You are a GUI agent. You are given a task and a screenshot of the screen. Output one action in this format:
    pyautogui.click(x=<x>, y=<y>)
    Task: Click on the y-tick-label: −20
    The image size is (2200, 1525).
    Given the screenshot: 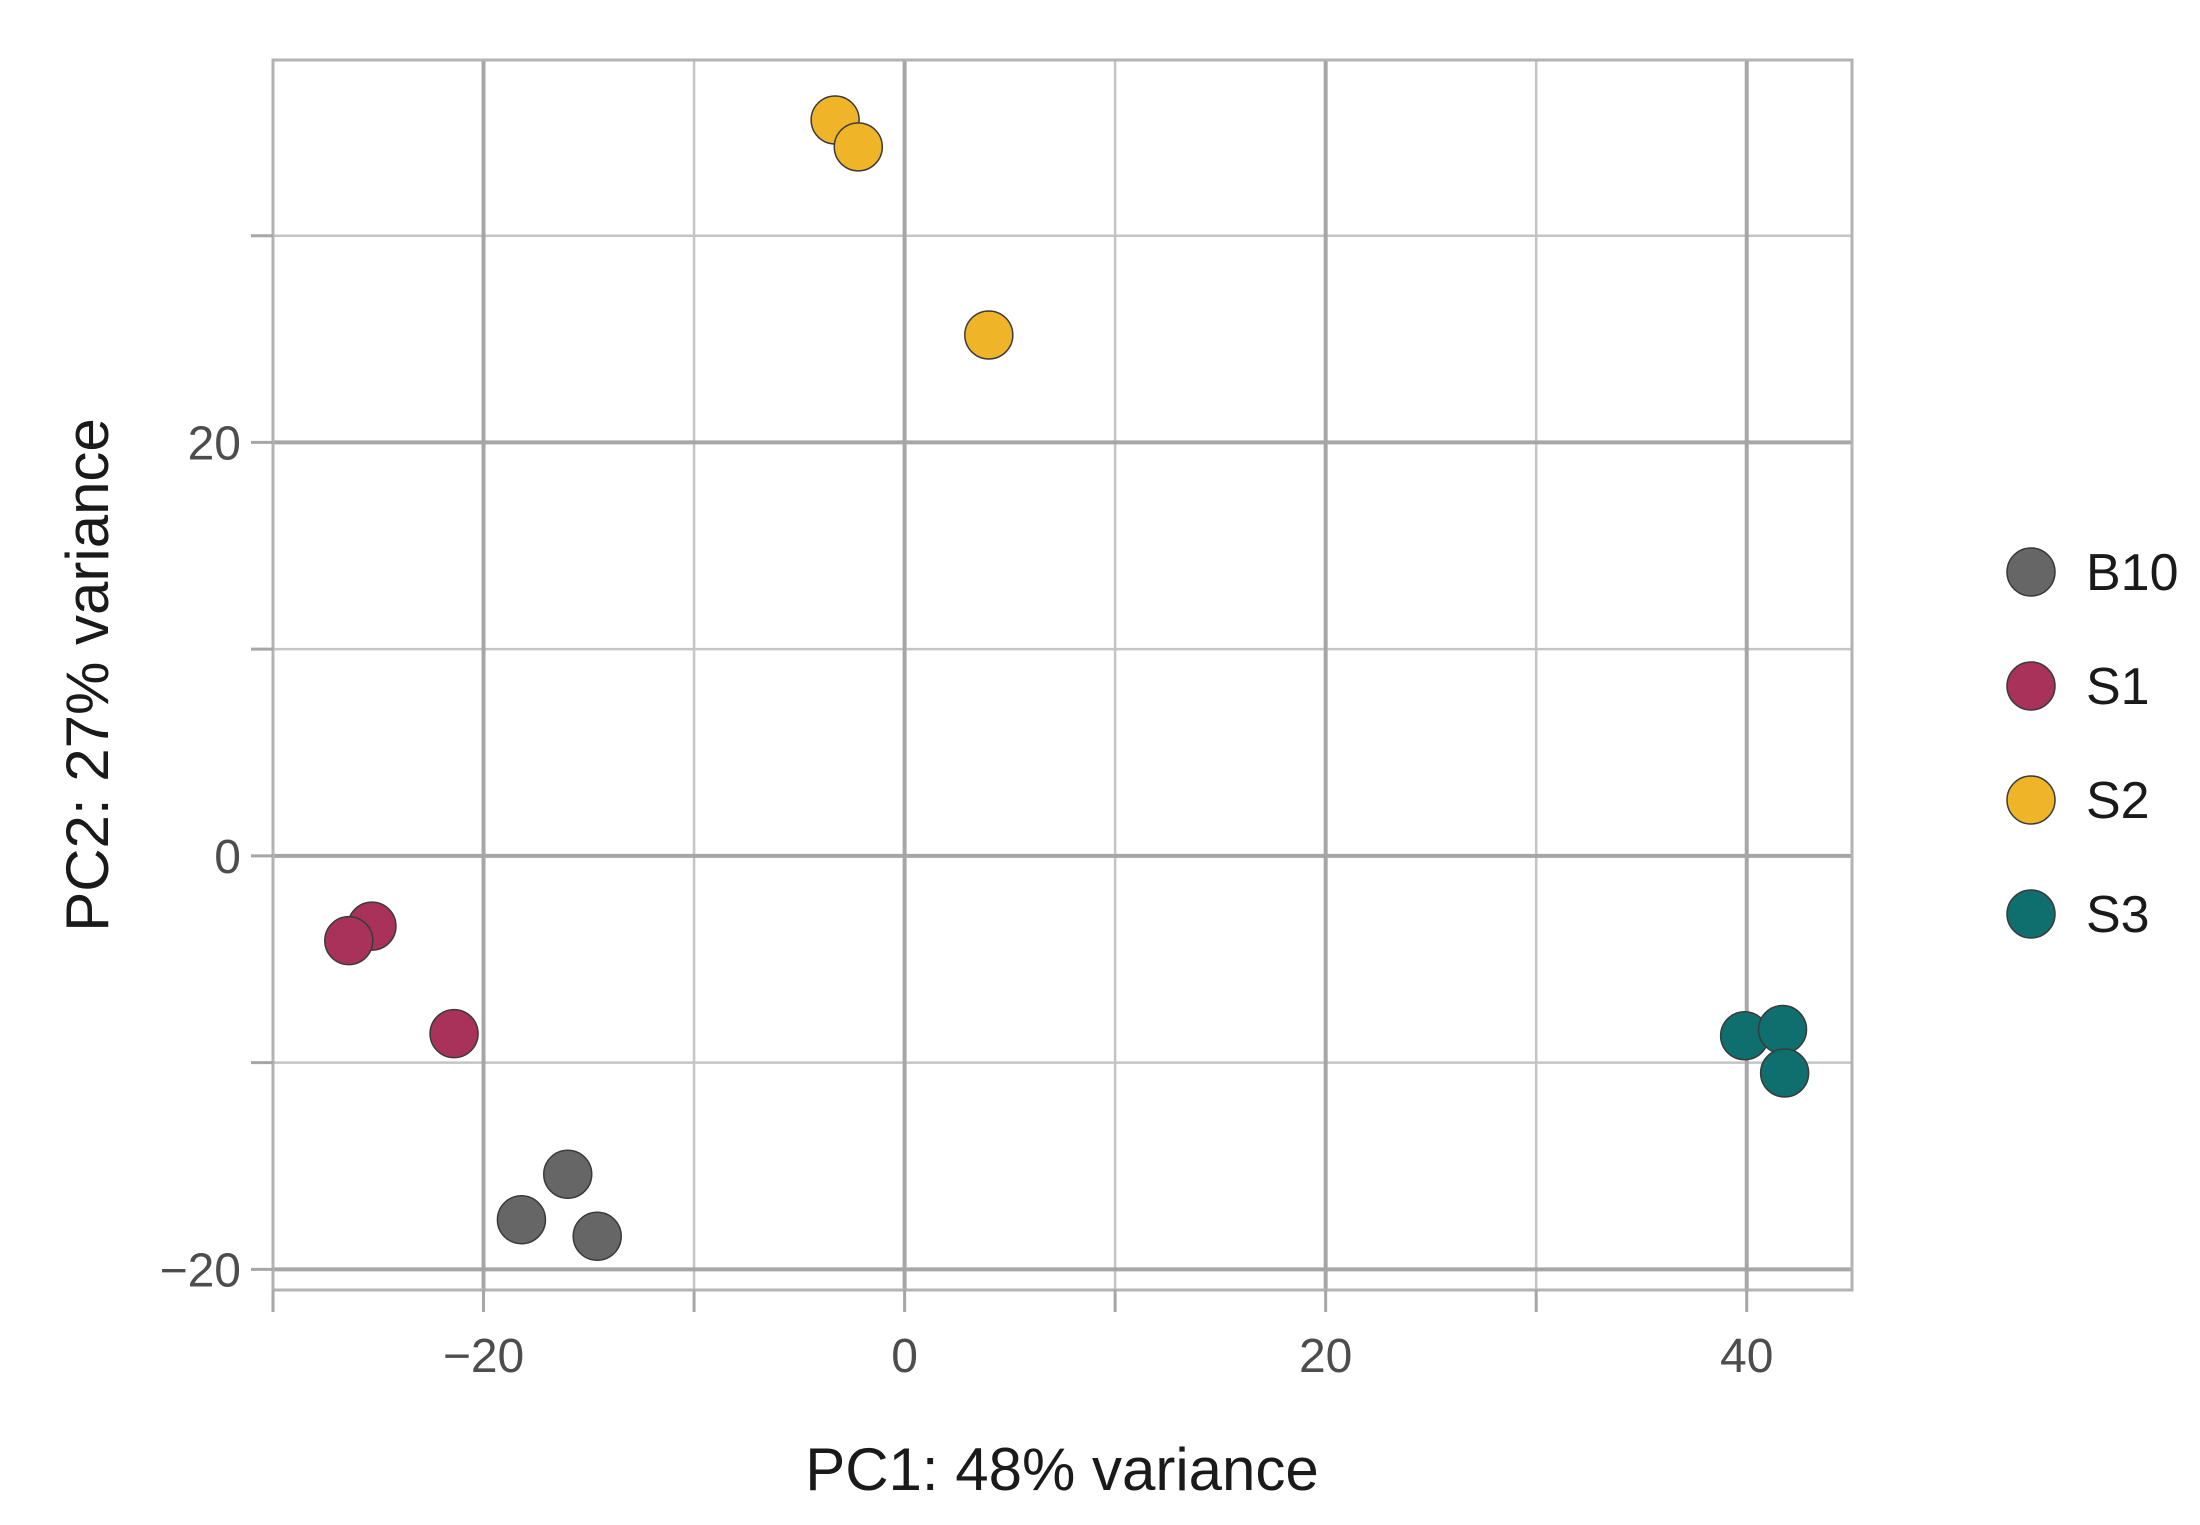 What is the action you would take?
    pyautogui.click(x=200, y=1270)
    